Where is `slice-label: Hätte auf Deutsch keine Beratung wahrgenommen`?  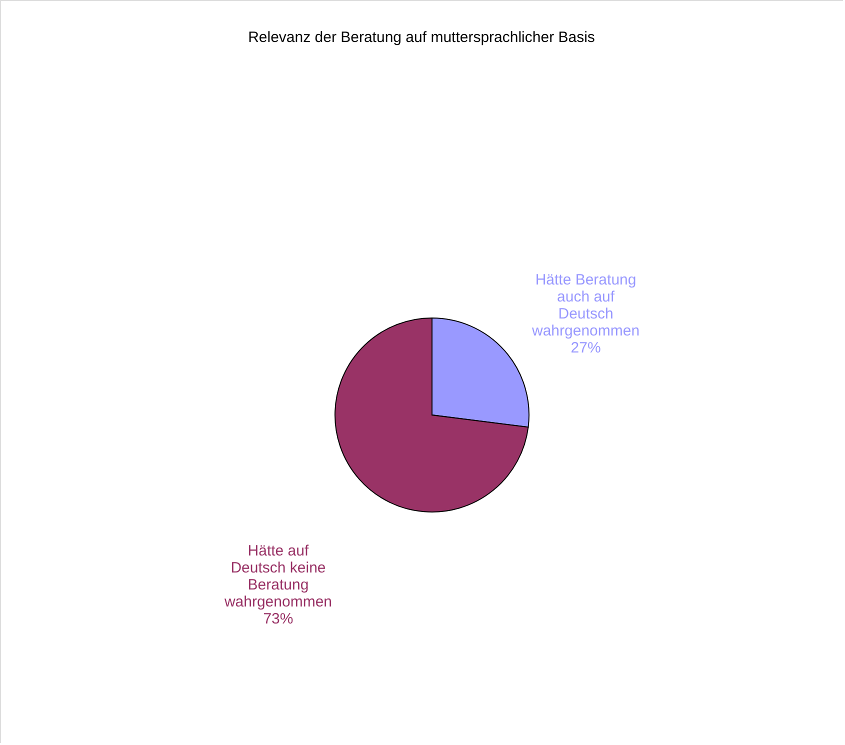
slice-label: Hätte auf Deutsch keine Beratung wahrgenommen is located at coordinates (277, 576).